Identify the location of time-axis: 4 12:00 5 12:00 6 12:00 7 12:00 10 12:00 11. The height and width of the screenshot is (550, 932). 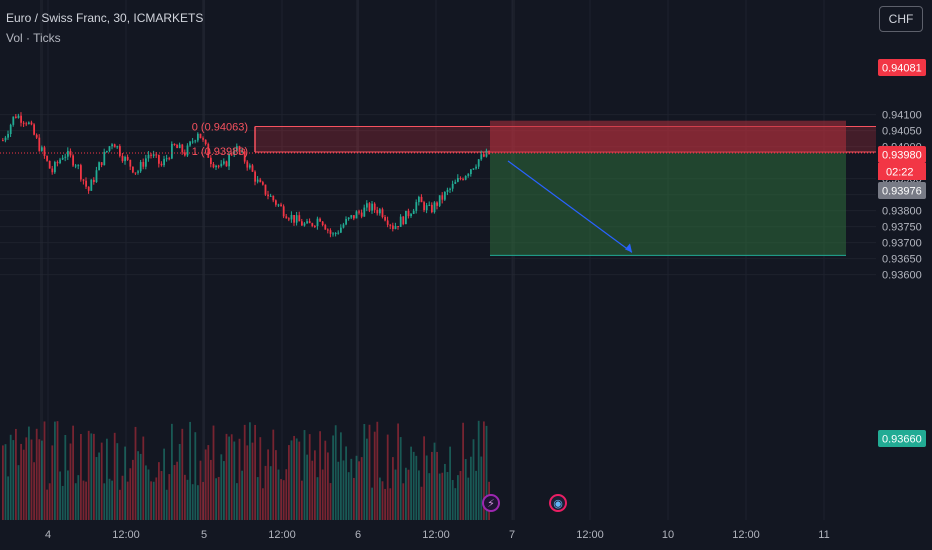
(466, 535).